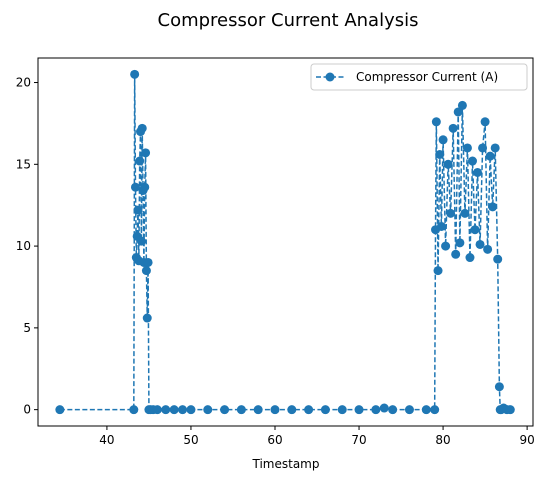  What do you see at coordinates (286, 464) in the screenshot?
I see `x-axis-label: Timestamp` at bounding box center [286, 464].